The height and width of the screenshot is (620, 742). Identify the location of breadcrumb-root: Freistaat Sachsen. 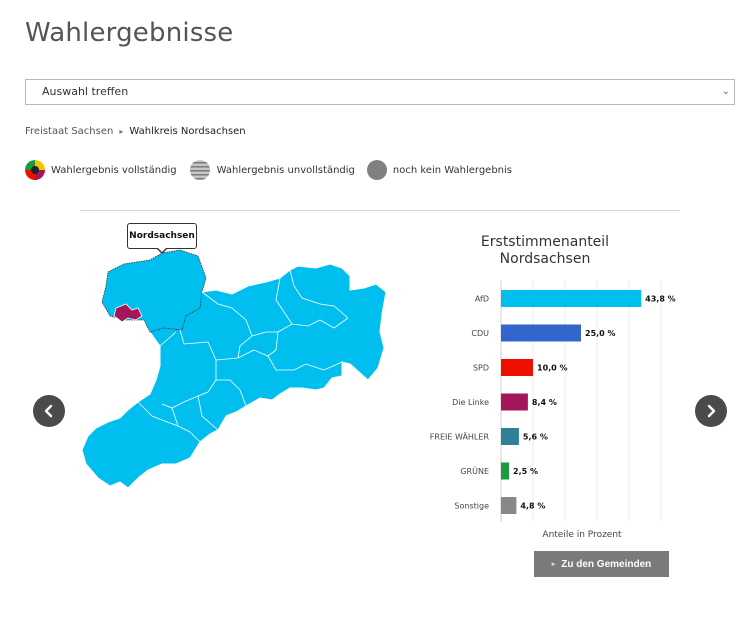
(69, 131).